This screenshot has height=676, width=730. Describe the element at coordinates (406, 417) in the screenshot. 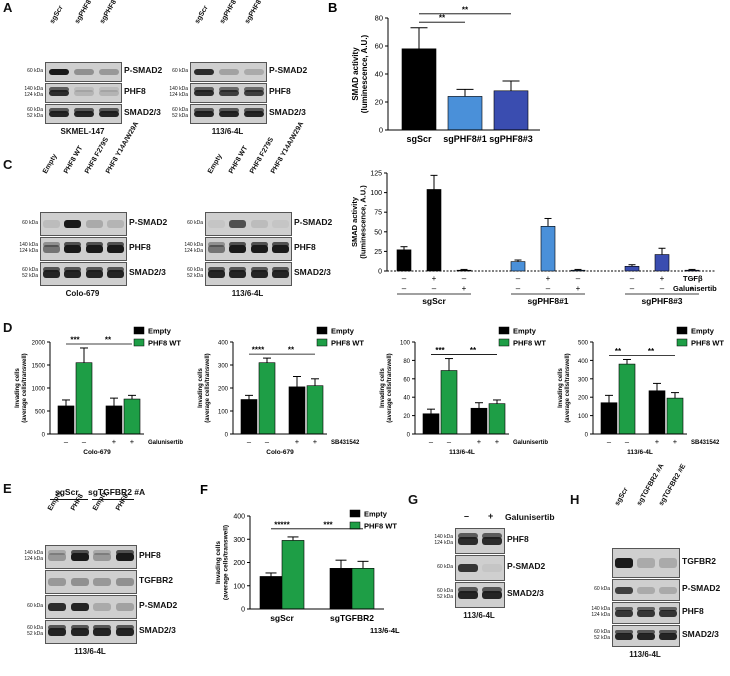

I see `chart-d3-y-tick-label: 20` at that location.